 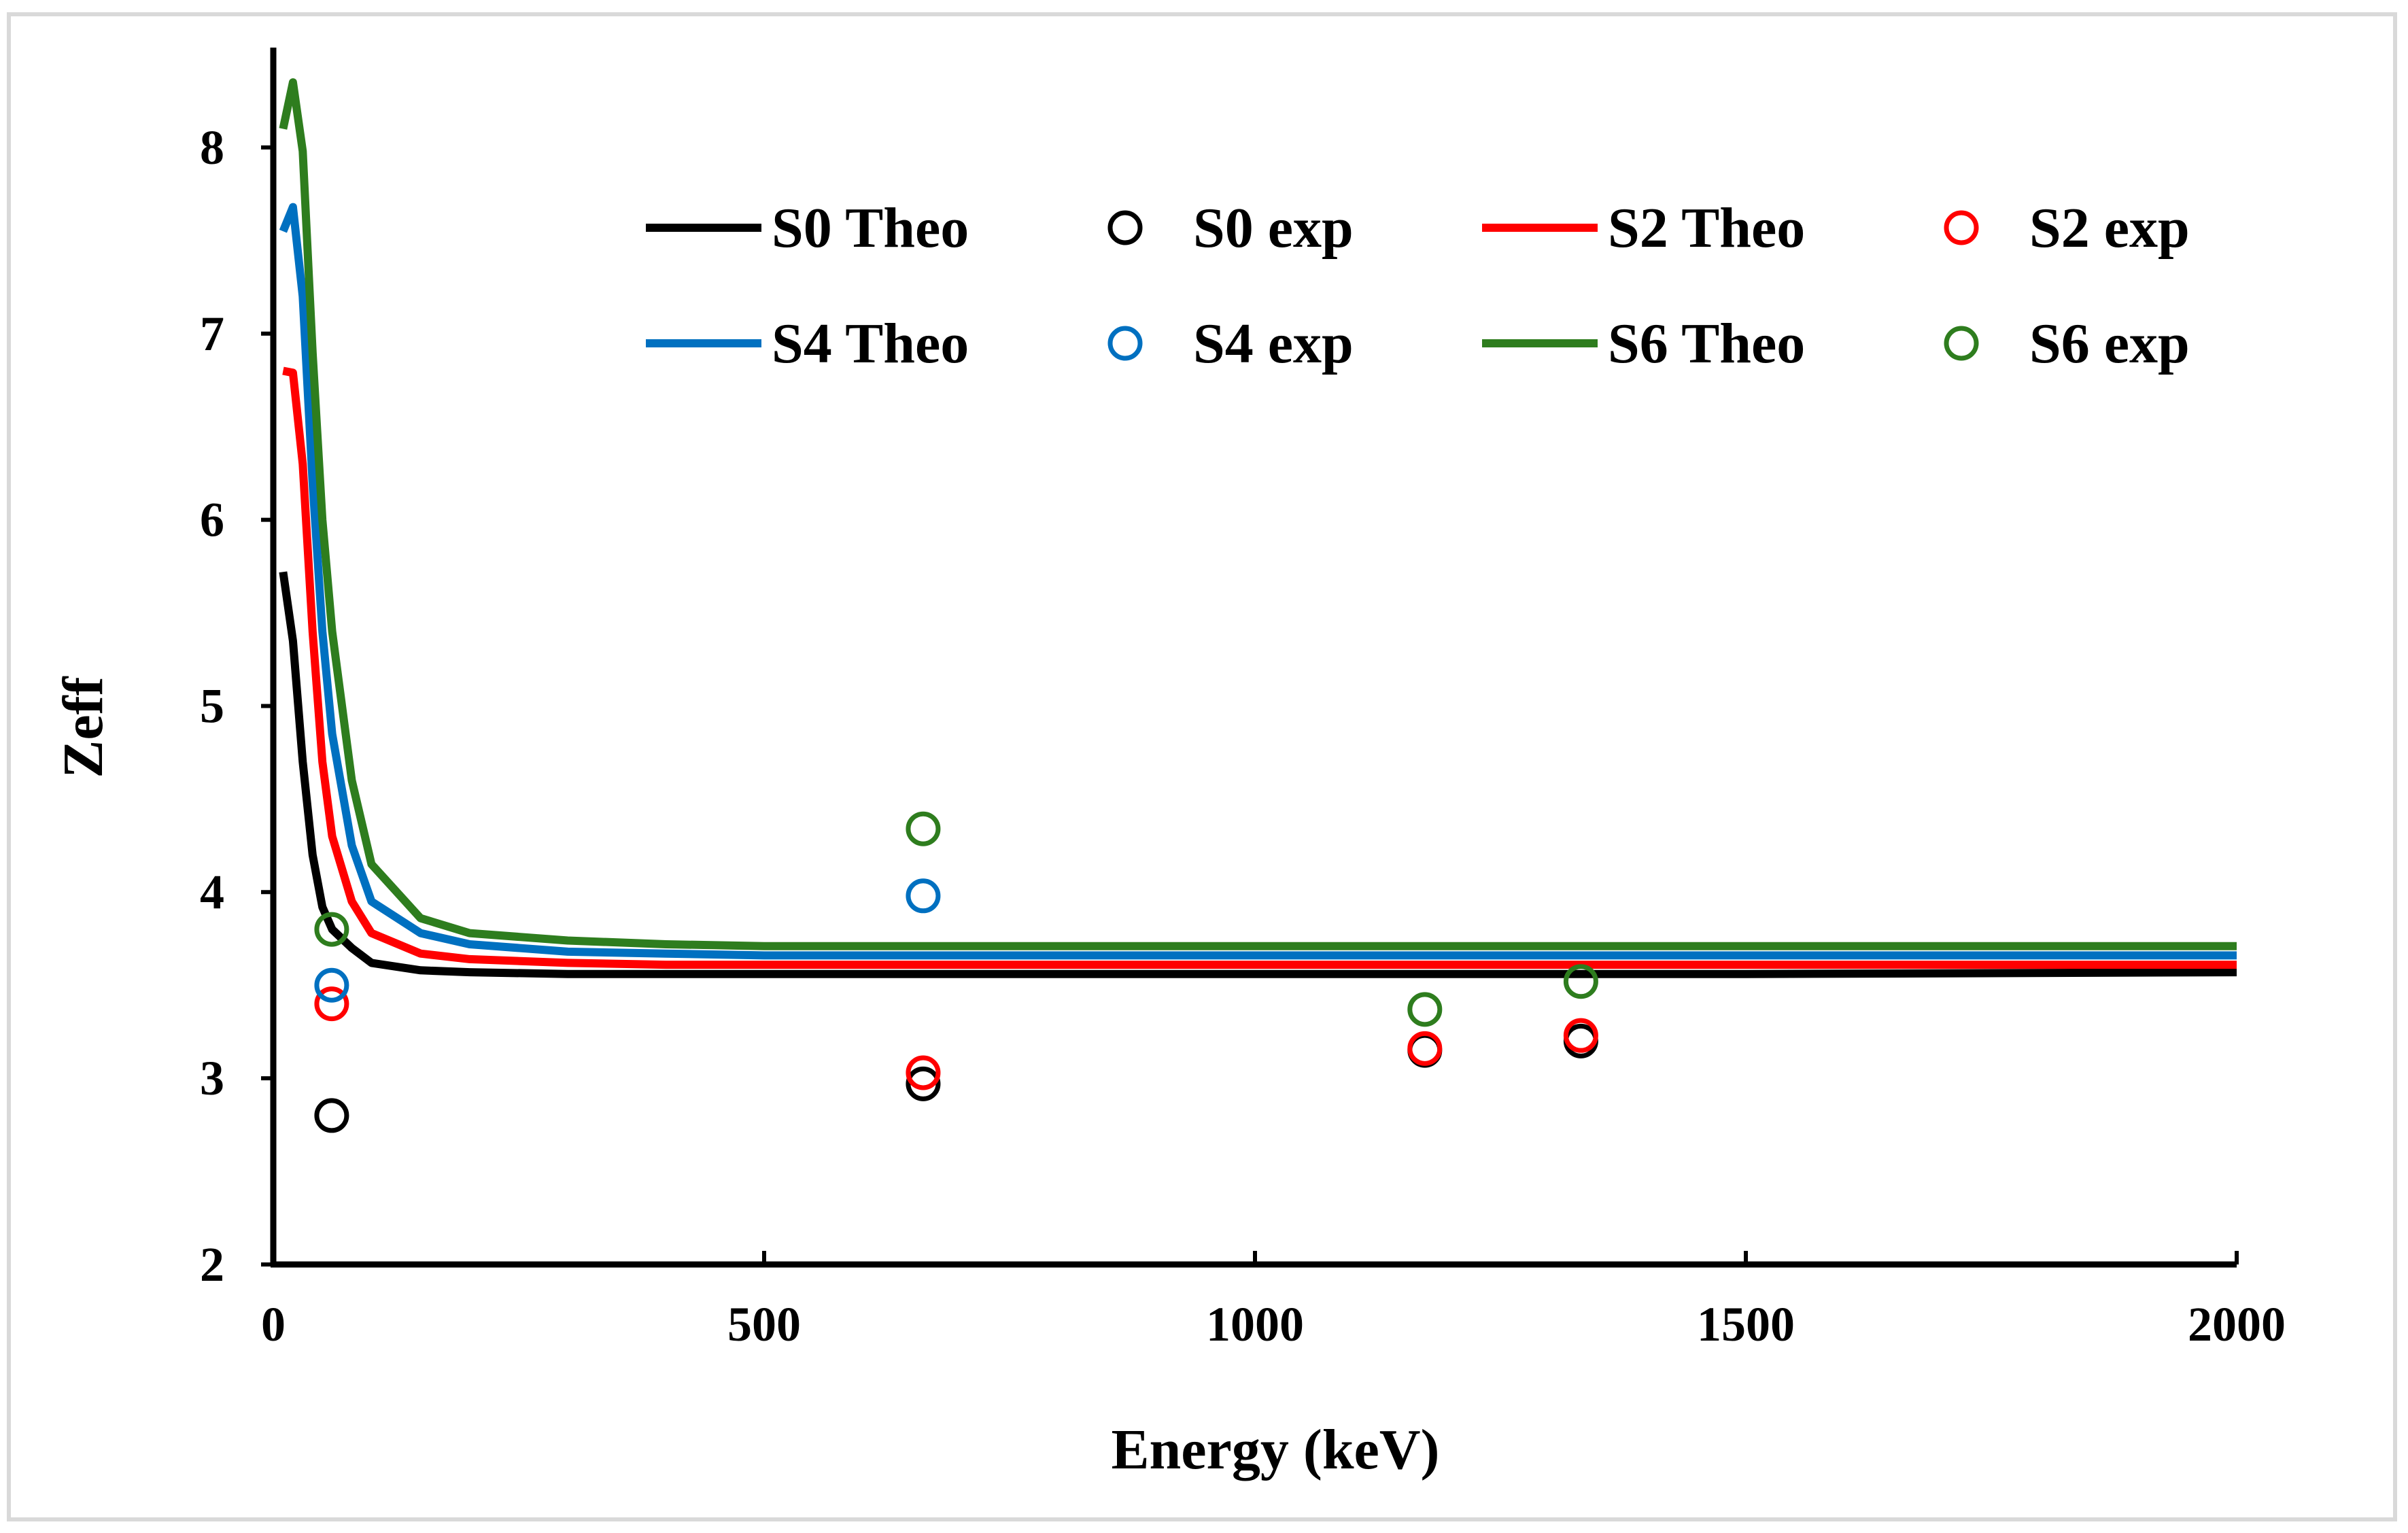 What do you see at coordinates (1276, 1449) in the screenshot?
I see `x-axis-title: Energy (keV)` at bounding box center [1276, 1449].